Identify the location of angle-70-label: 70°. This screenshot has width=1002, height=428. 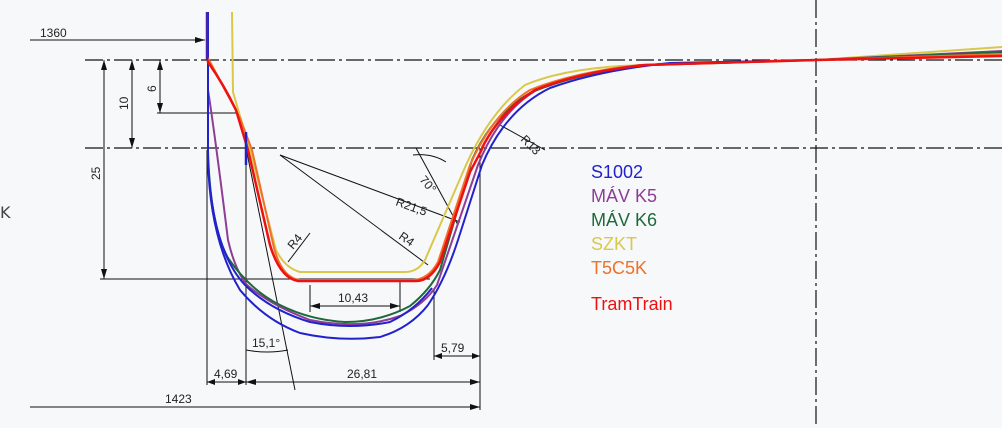
(428, 184).